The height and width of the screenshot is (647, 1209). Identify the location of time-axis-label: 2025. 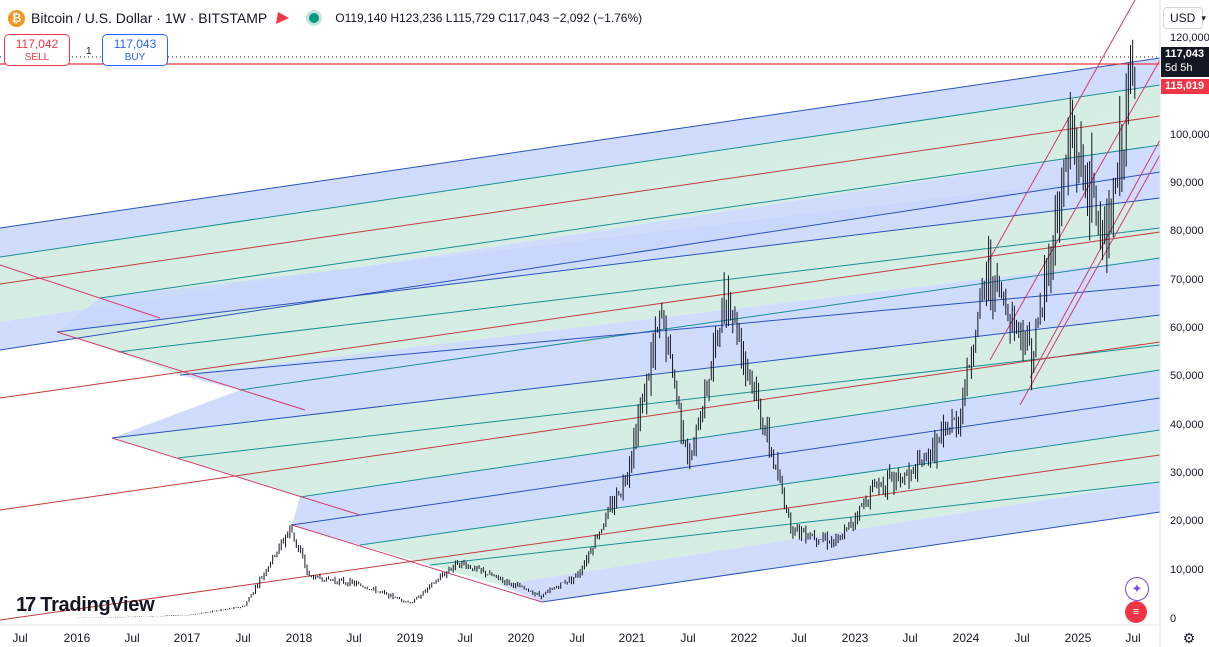
(1078, 638).